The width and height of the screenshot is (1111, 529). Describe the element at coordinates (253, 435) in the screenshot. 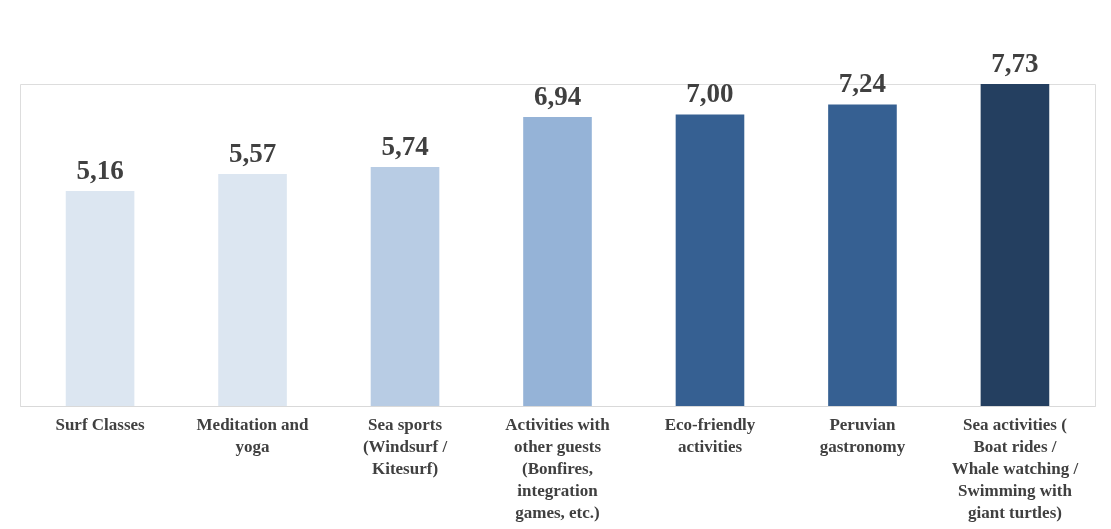

I see `x-tick-label: Meditation and yoga` at that location.